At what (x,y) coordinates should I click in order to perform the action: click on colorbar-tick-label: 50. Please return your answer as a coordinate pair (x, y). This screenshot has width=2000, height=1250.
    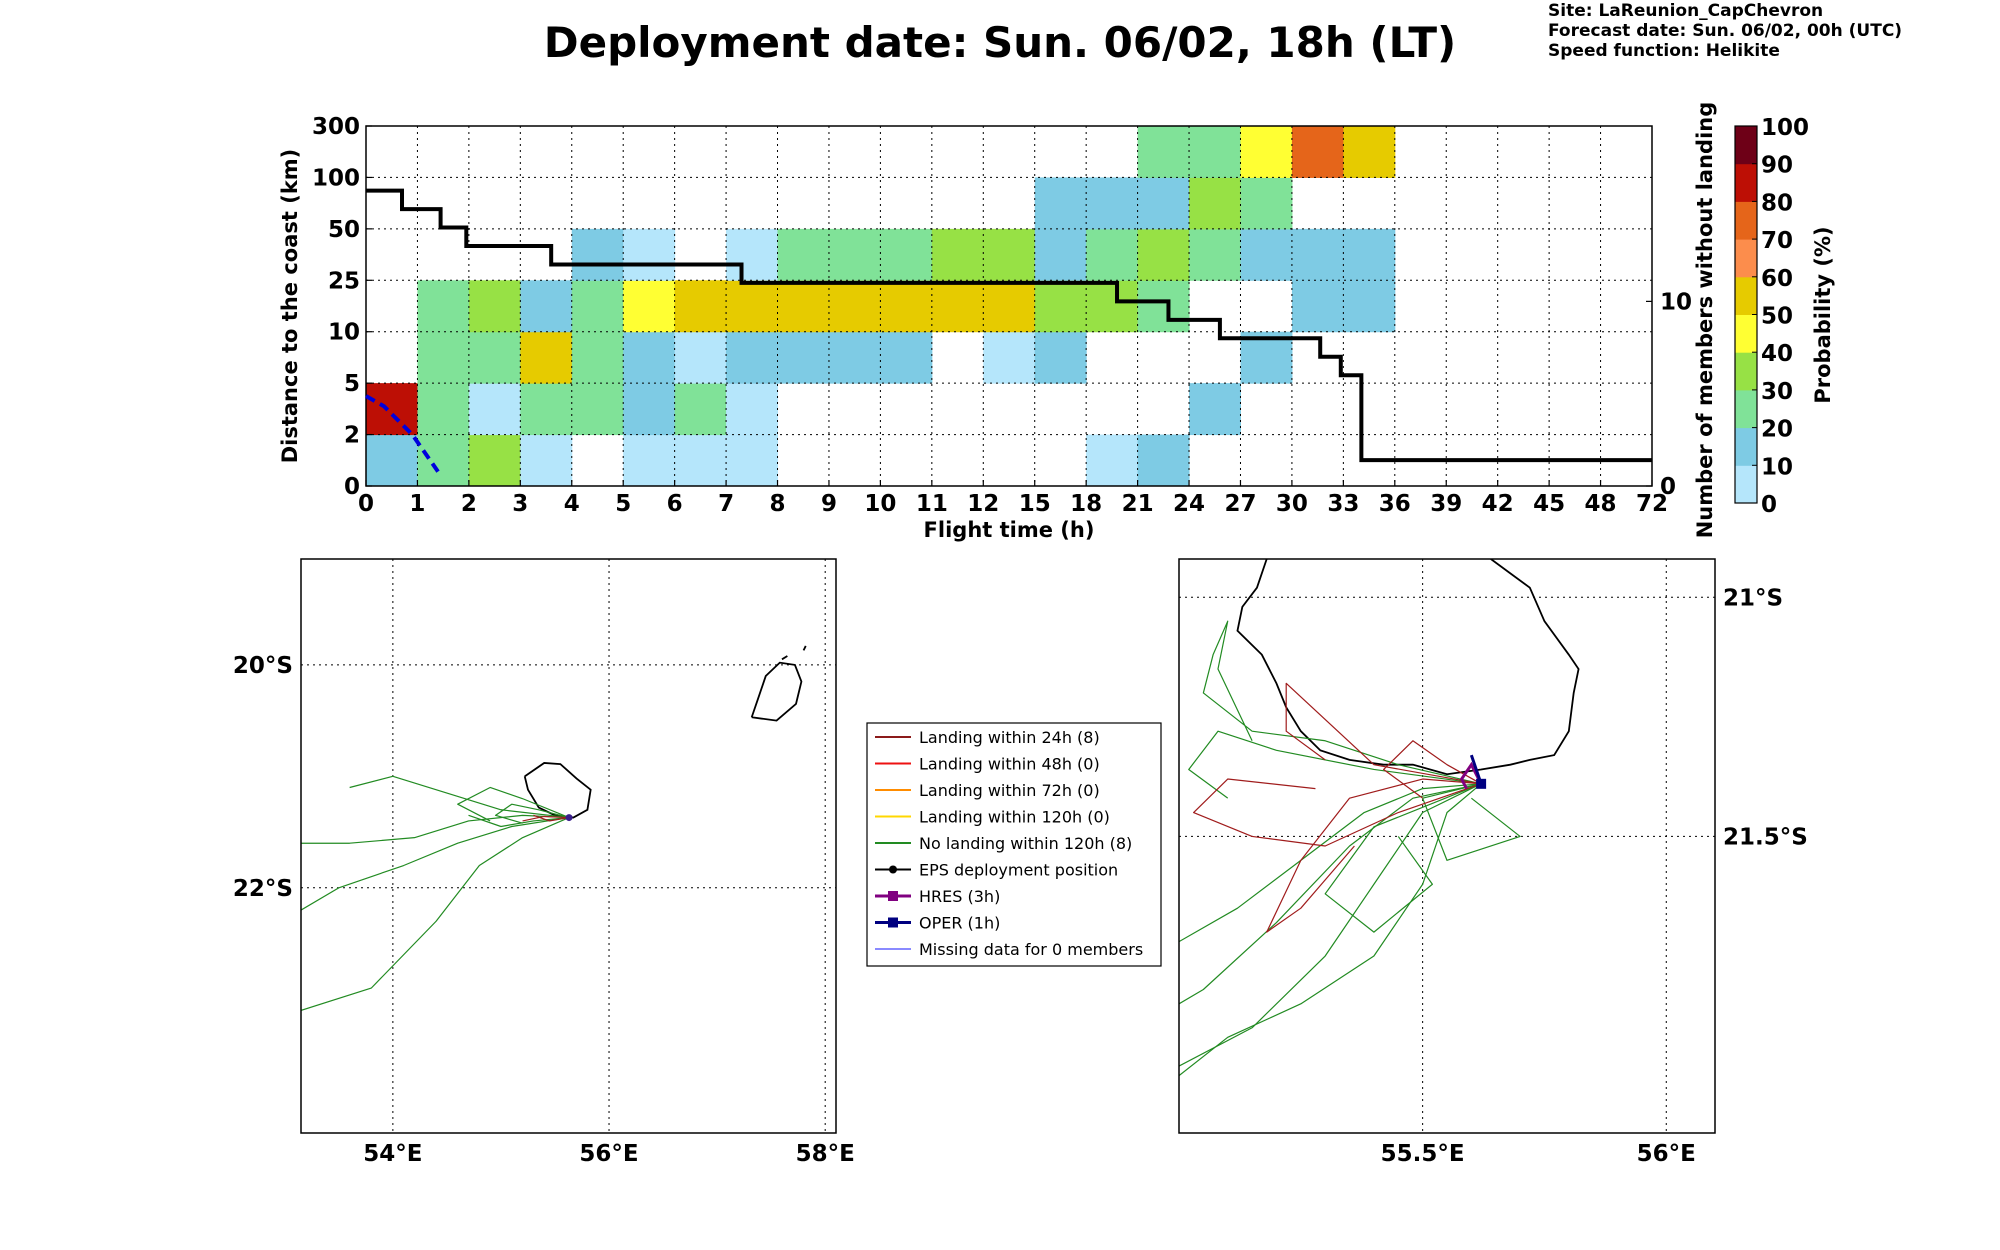
    Looking at the image, I should click on (1777, 317).